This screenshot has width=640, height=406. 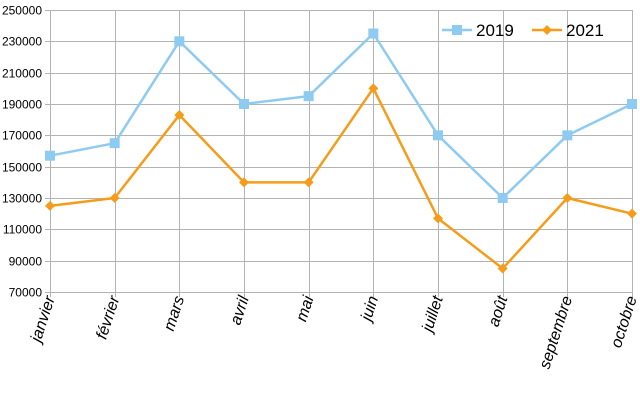 I want to click on legend-label-2021: 2021, so click(x=585, y=30).